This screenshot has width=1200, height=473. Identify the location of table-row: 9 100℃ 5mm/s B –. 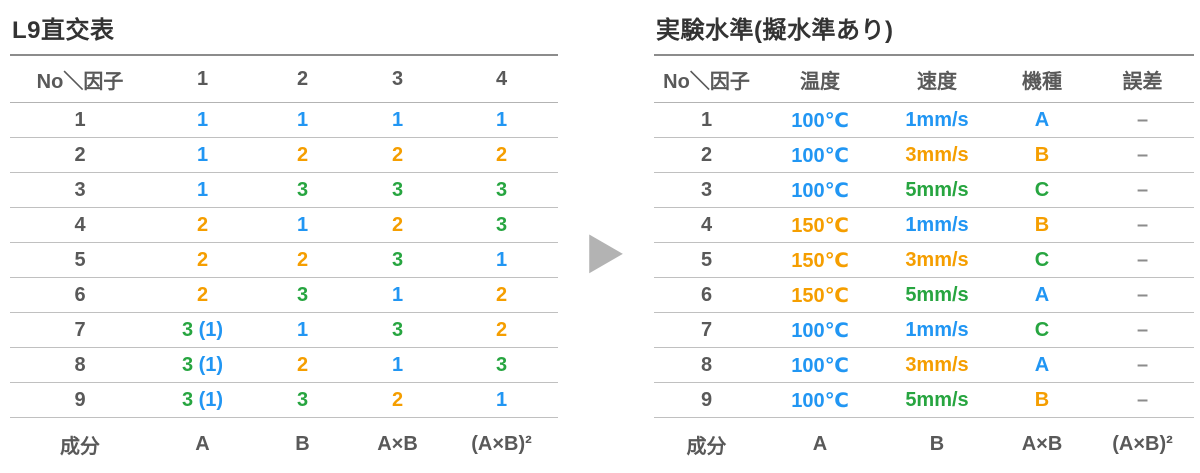
(924, 400).